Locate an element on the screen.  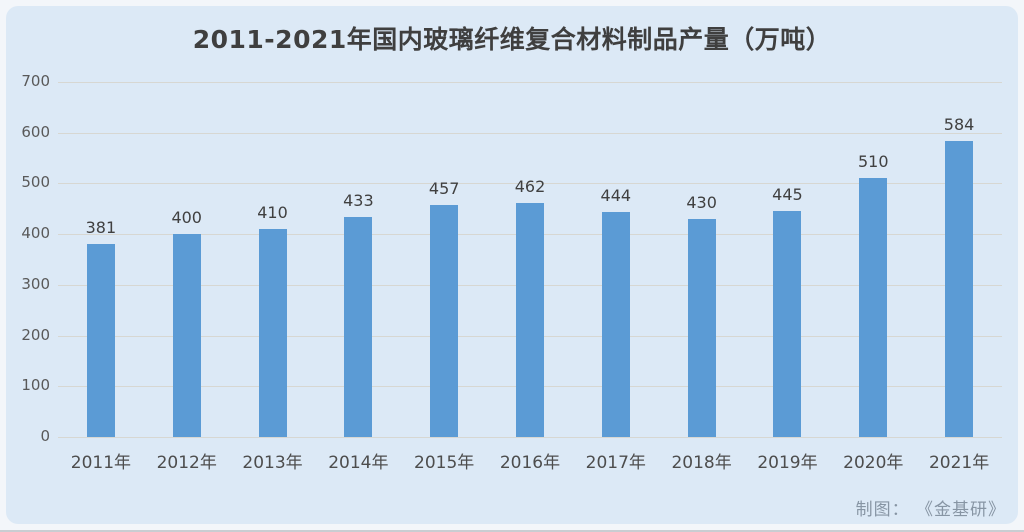
y-axis-tick-label: 100 is located at coordinates (35, 385).